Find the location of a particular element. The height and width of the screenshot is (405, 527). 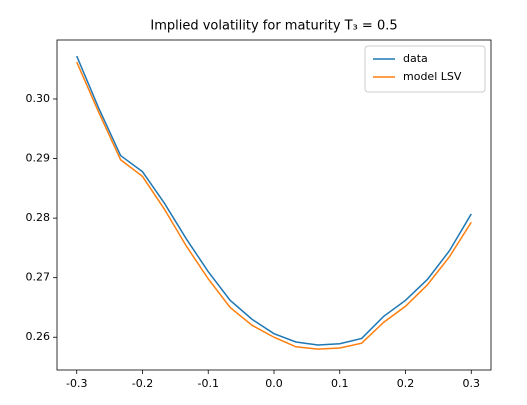

legend: data model LSV is located at coordinates (425, 69).